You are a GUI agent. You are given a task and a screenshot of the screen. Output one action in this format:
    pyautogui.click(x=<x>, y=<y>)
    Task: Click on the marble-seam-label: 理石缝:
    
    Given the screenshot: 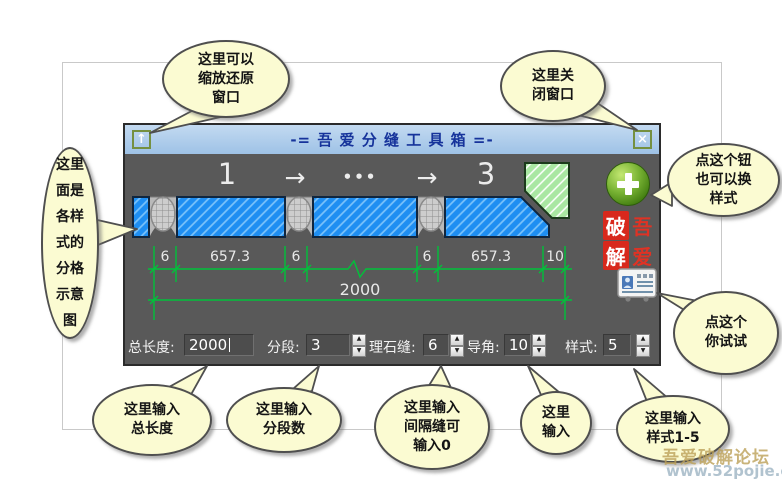 What is the action you would take?
    pyautogui.click(x=392, y=348)
    